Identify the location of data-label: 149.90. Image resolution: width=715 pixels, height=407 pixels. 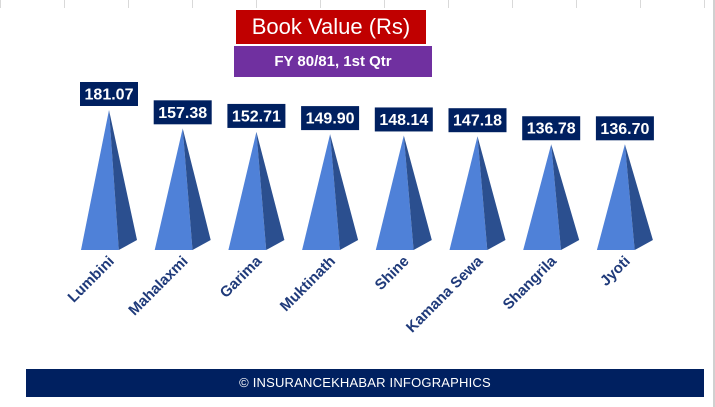
(330, 119).